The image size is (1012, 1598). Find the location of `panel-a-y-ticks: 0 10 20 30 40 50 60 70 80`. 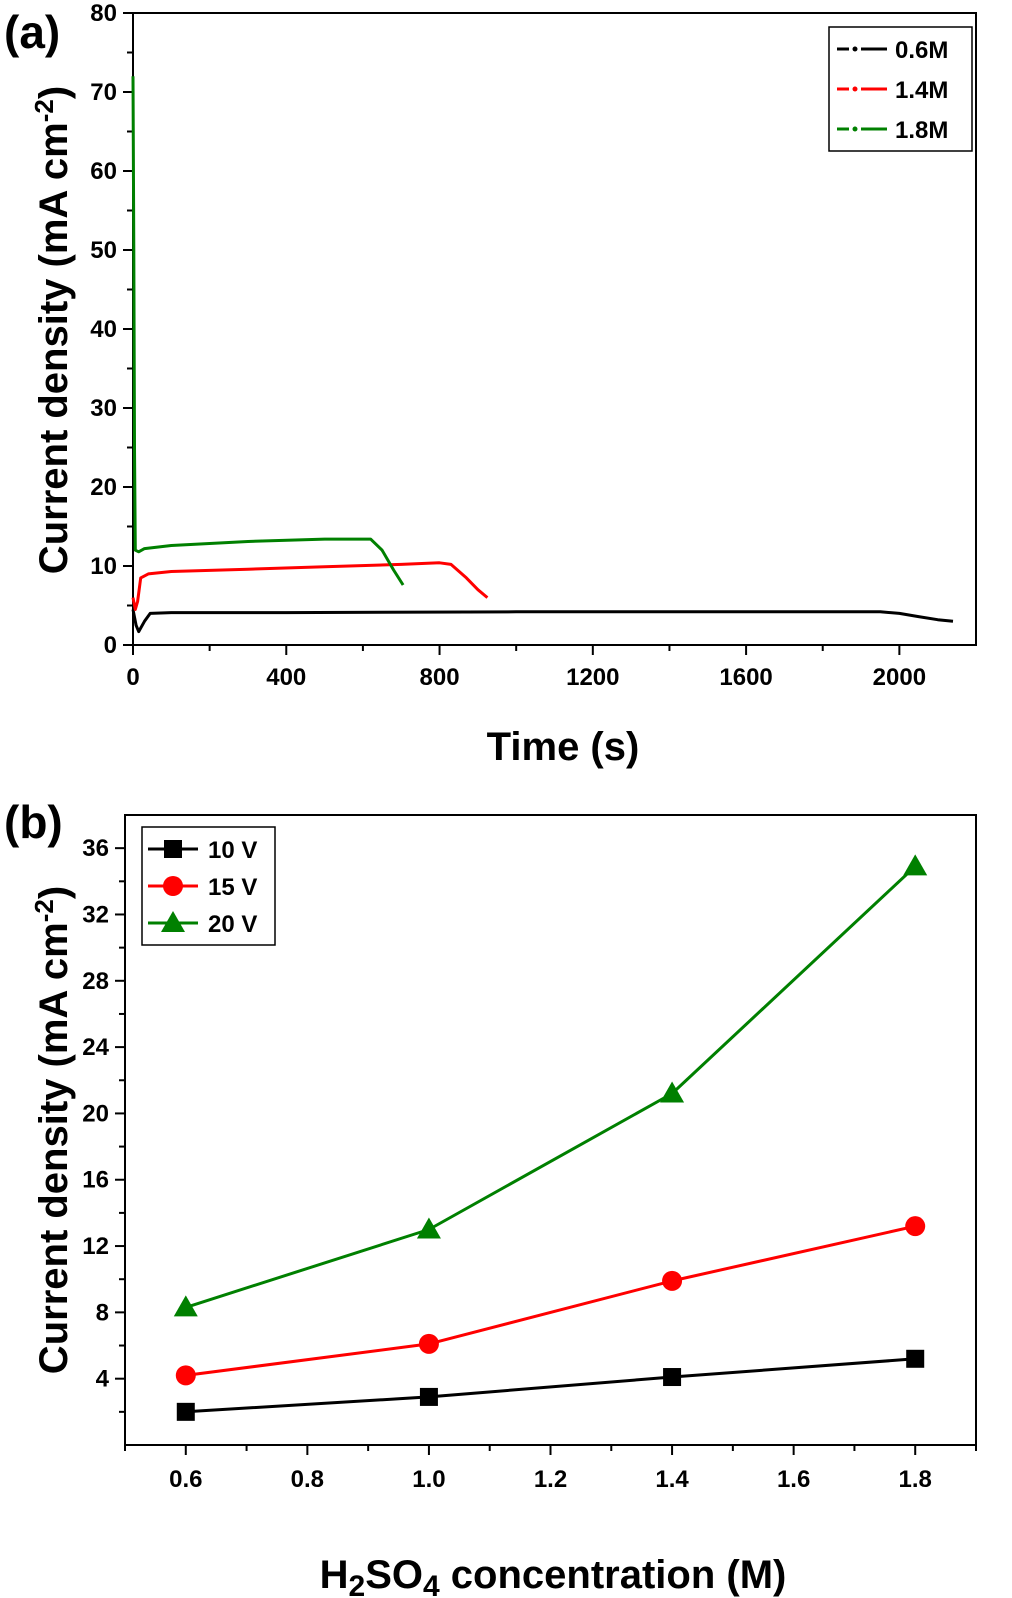

panel-a-y-ticks: 0 10 20 30 40 50 60 70 80 is located at coordinates (111, 329).